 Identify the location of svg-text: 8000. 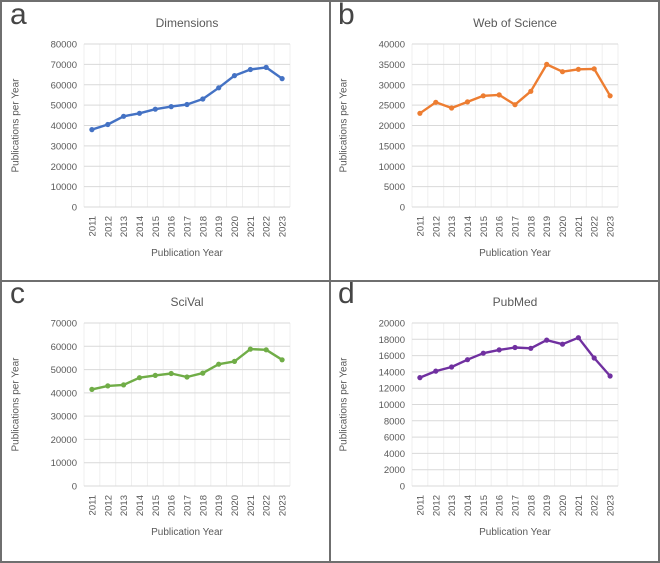
(394, 421).